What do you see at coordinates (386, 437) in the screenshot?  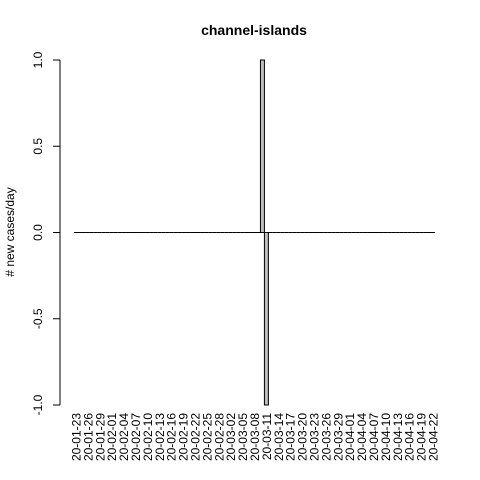 I see `x-tick-label: 20-04-10` at bounding box center [386, 437].